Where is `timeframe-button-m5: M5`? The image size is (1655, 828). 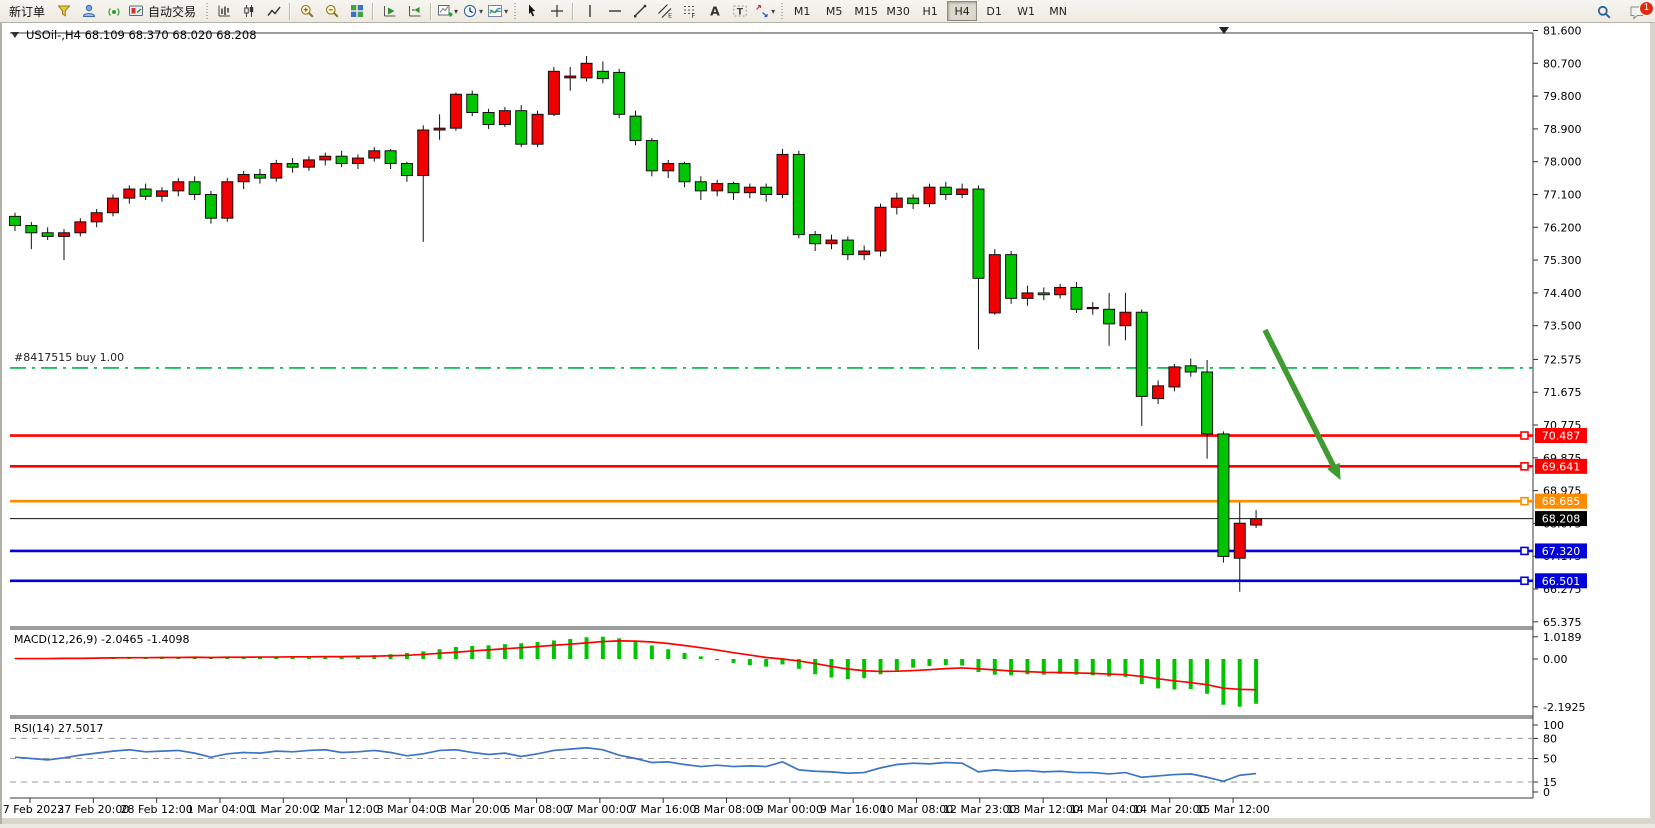
timeframe-button-m5: M5 is located at coordinates (834, 11).